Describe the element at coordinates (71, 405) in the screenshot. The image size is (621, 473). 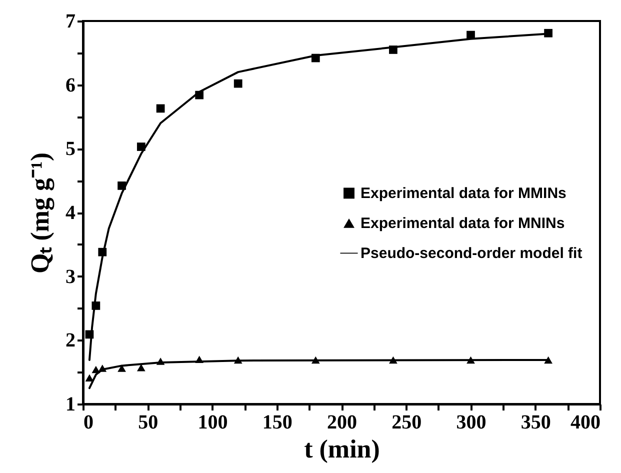
I see `y-tick-label: 1` at that location.